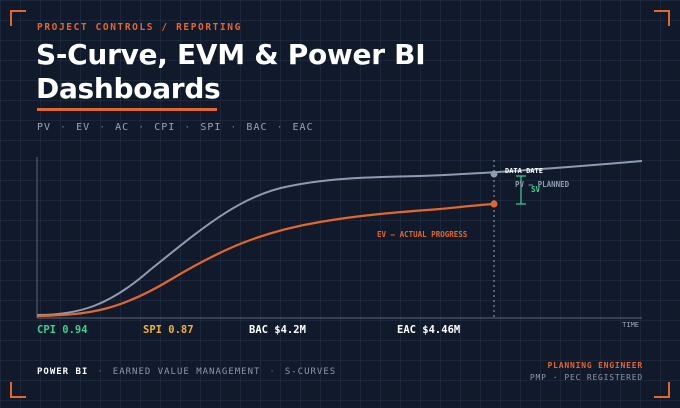 The width and height of the screenshot is (680, 408). I want to click on tag-bac: BAC, so click(257, 127).